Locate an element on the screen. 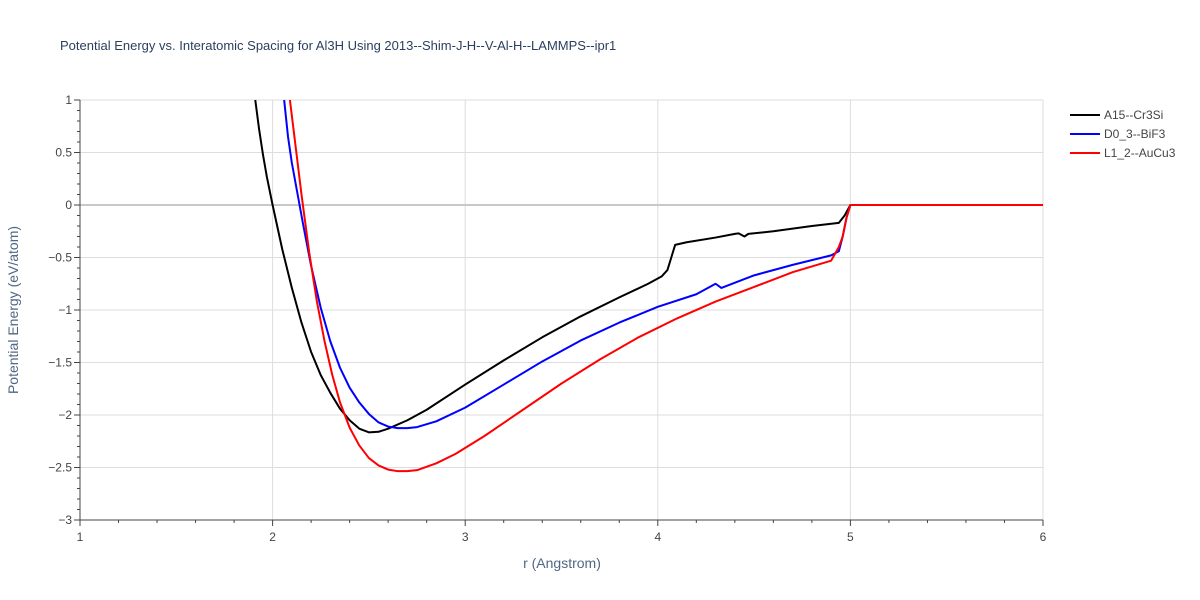 This screenshot has width=1200, height=600. legend-item: L1_2--AuCu3 is located at coordinates (1123, 153).